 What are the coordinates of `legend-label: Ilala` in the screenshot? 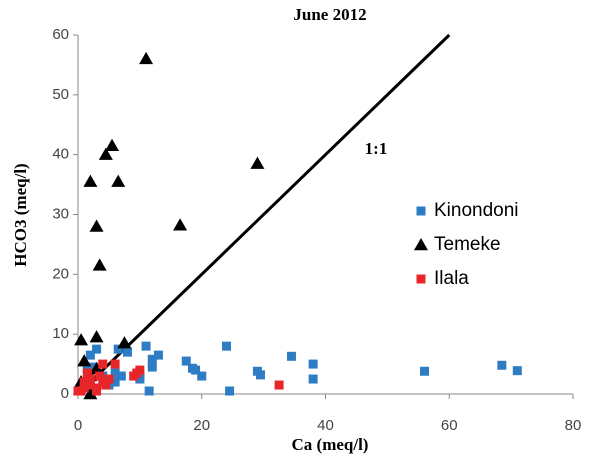 It's located at (451, 278).